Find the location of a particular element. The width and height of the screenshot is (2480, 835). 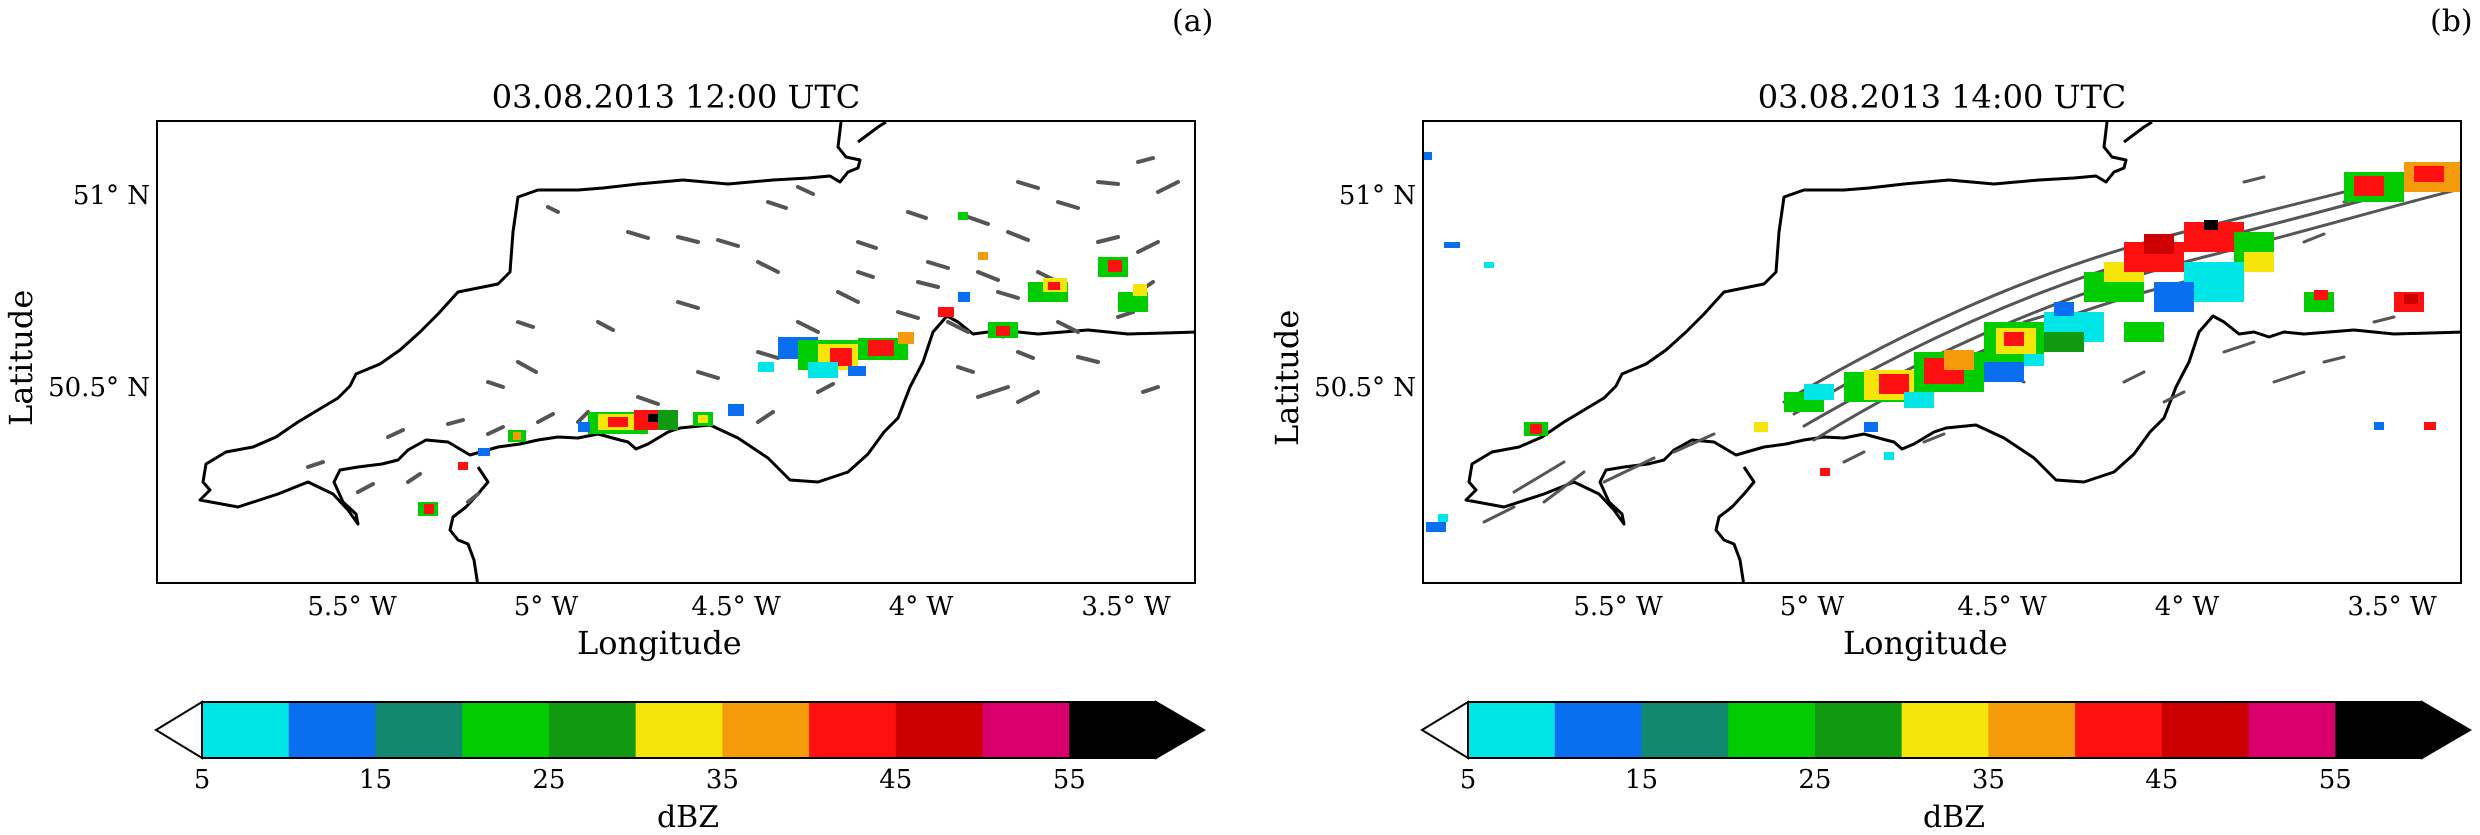

radar-echoes is located at coordinates (783, 364).